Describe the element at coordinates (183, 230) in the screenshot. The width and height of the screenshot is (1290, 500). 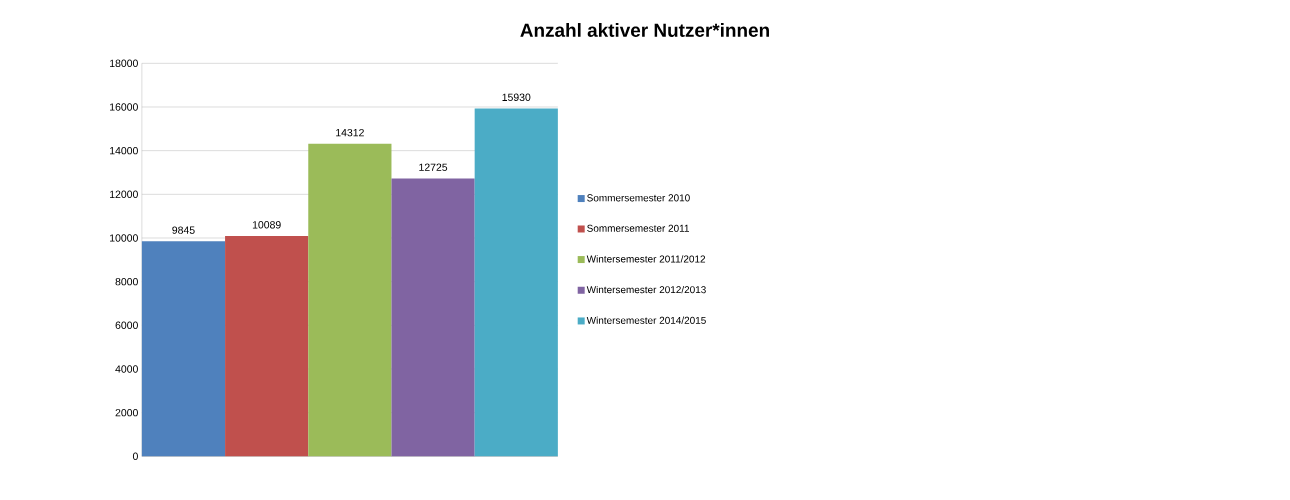
I see `data-label: 9845` at that location.